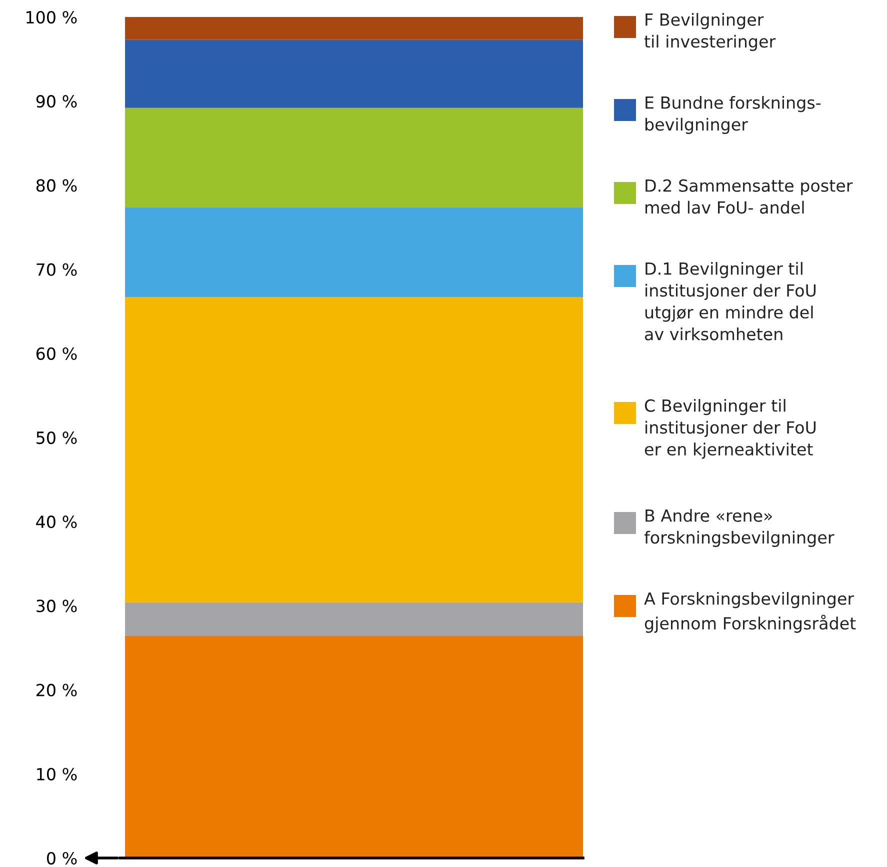  Describe the element at coordinates (56, 185) in the screenshot. I see `y-tick-label: 80 %` at that location.